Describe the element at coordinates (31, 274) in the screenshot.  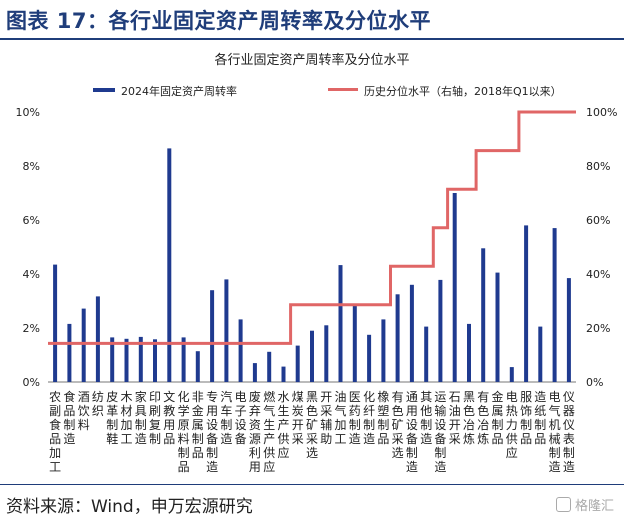
I see `y-left-tick-label: 4%` at that location.